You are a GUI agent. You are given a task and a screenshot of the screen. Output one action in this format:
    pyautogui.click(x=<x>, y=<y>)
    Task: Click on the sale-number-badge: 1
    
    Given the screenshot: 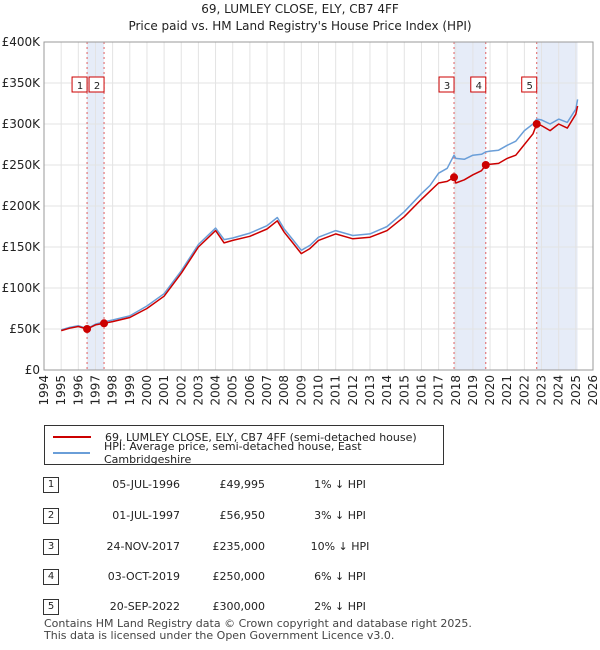 What is the action you would take?
    pyautogui.click(x=51, y=485)
    